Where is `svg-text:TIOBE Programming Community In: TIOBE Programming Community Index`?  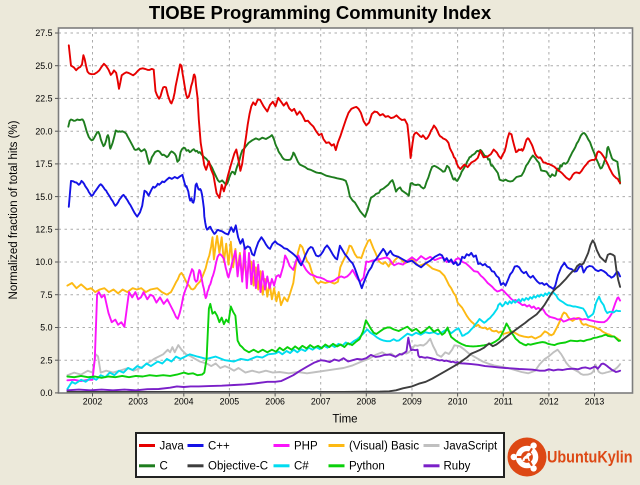 svg-text:TIOBE Programming Community In: TIOBE Programming Community Index is located at coordinates (320, 12).